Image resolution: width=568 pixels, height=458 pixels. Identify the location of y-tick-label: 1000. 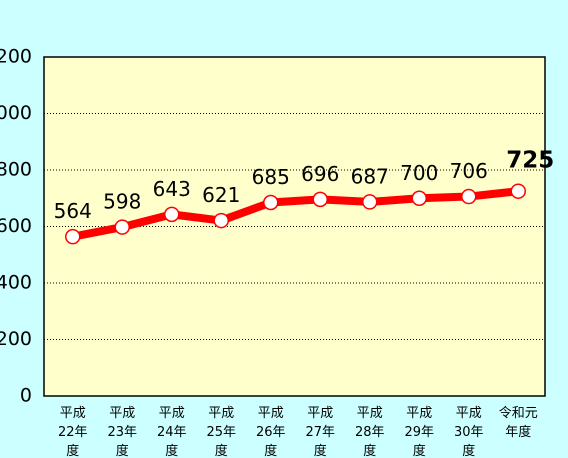
(16, 113).